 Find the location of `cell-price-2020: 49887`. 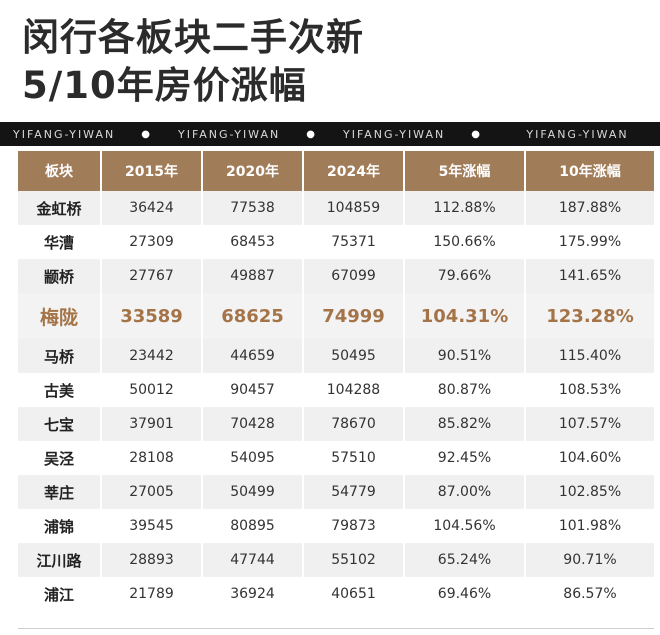

cell-price-2020: 49887 is located at coordinates (253, 276).